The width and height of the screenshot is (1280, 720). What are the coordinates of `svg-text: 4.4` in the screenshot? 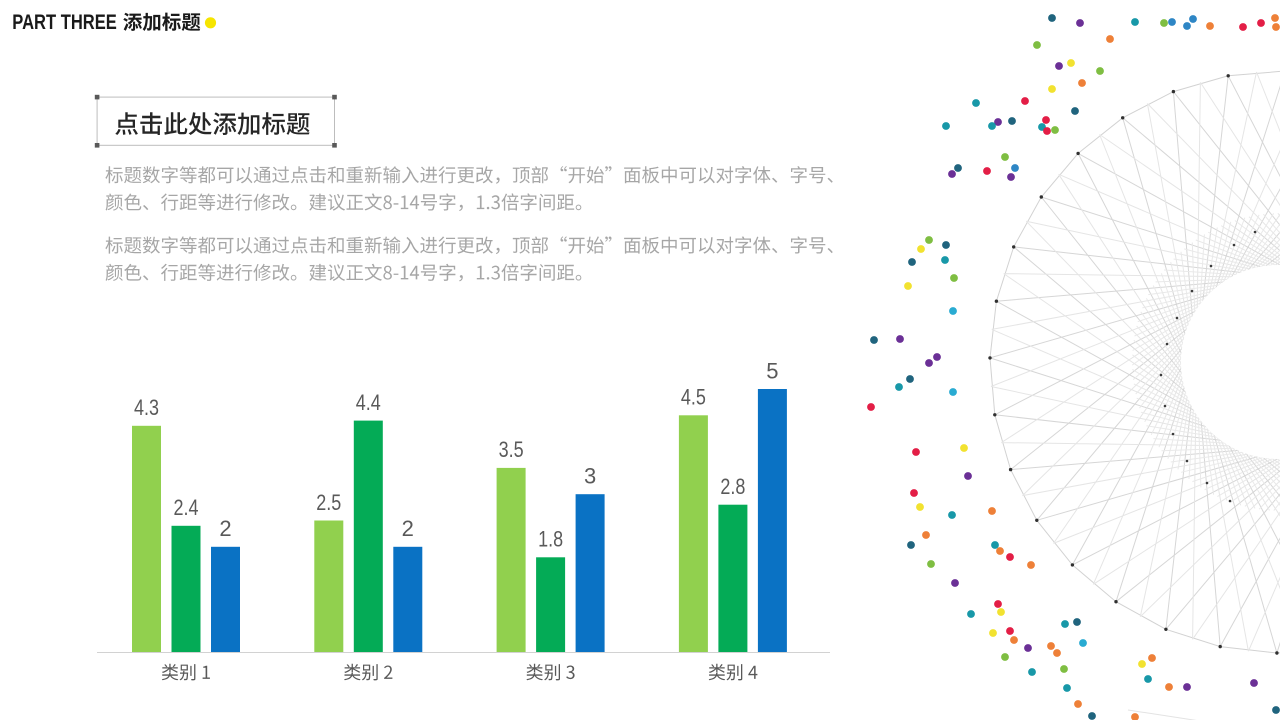 It's located at (368, 402).